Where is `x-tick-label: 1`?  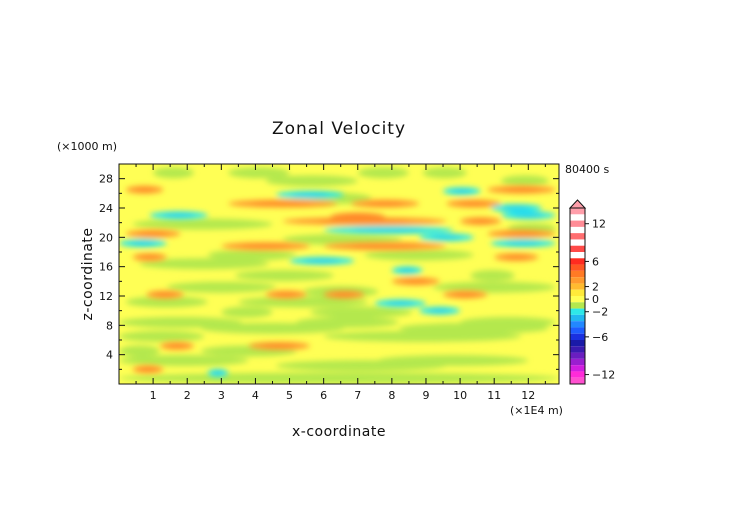 x-tick-label: 1 is located at coordinates (153, 395).